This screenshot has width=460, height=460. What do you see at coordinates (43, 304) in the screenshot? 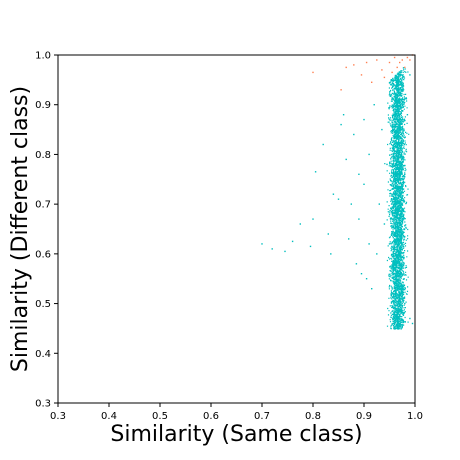
I see `y-tick-label: 0.5` at bounding box center [43, 304].